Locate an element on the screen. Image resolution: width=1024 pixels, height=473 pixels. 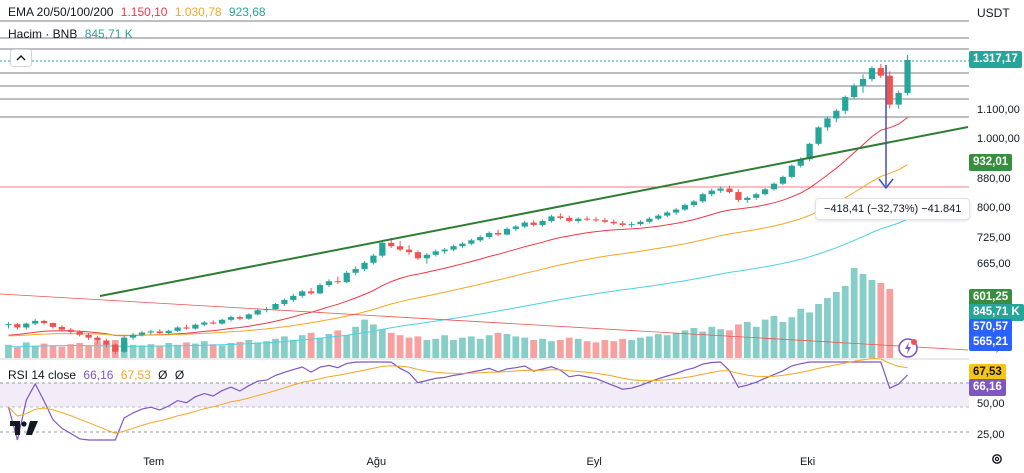
price-axis-tick: 1.000,00 is located at coordinates (998, 139).